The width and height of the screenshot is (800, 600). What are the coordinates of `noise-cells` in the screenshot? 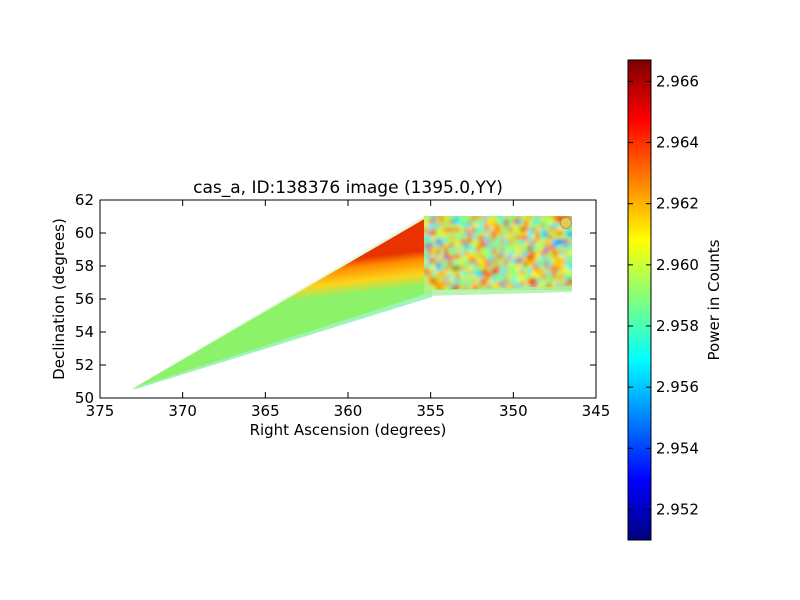 It's located at (498, 253).